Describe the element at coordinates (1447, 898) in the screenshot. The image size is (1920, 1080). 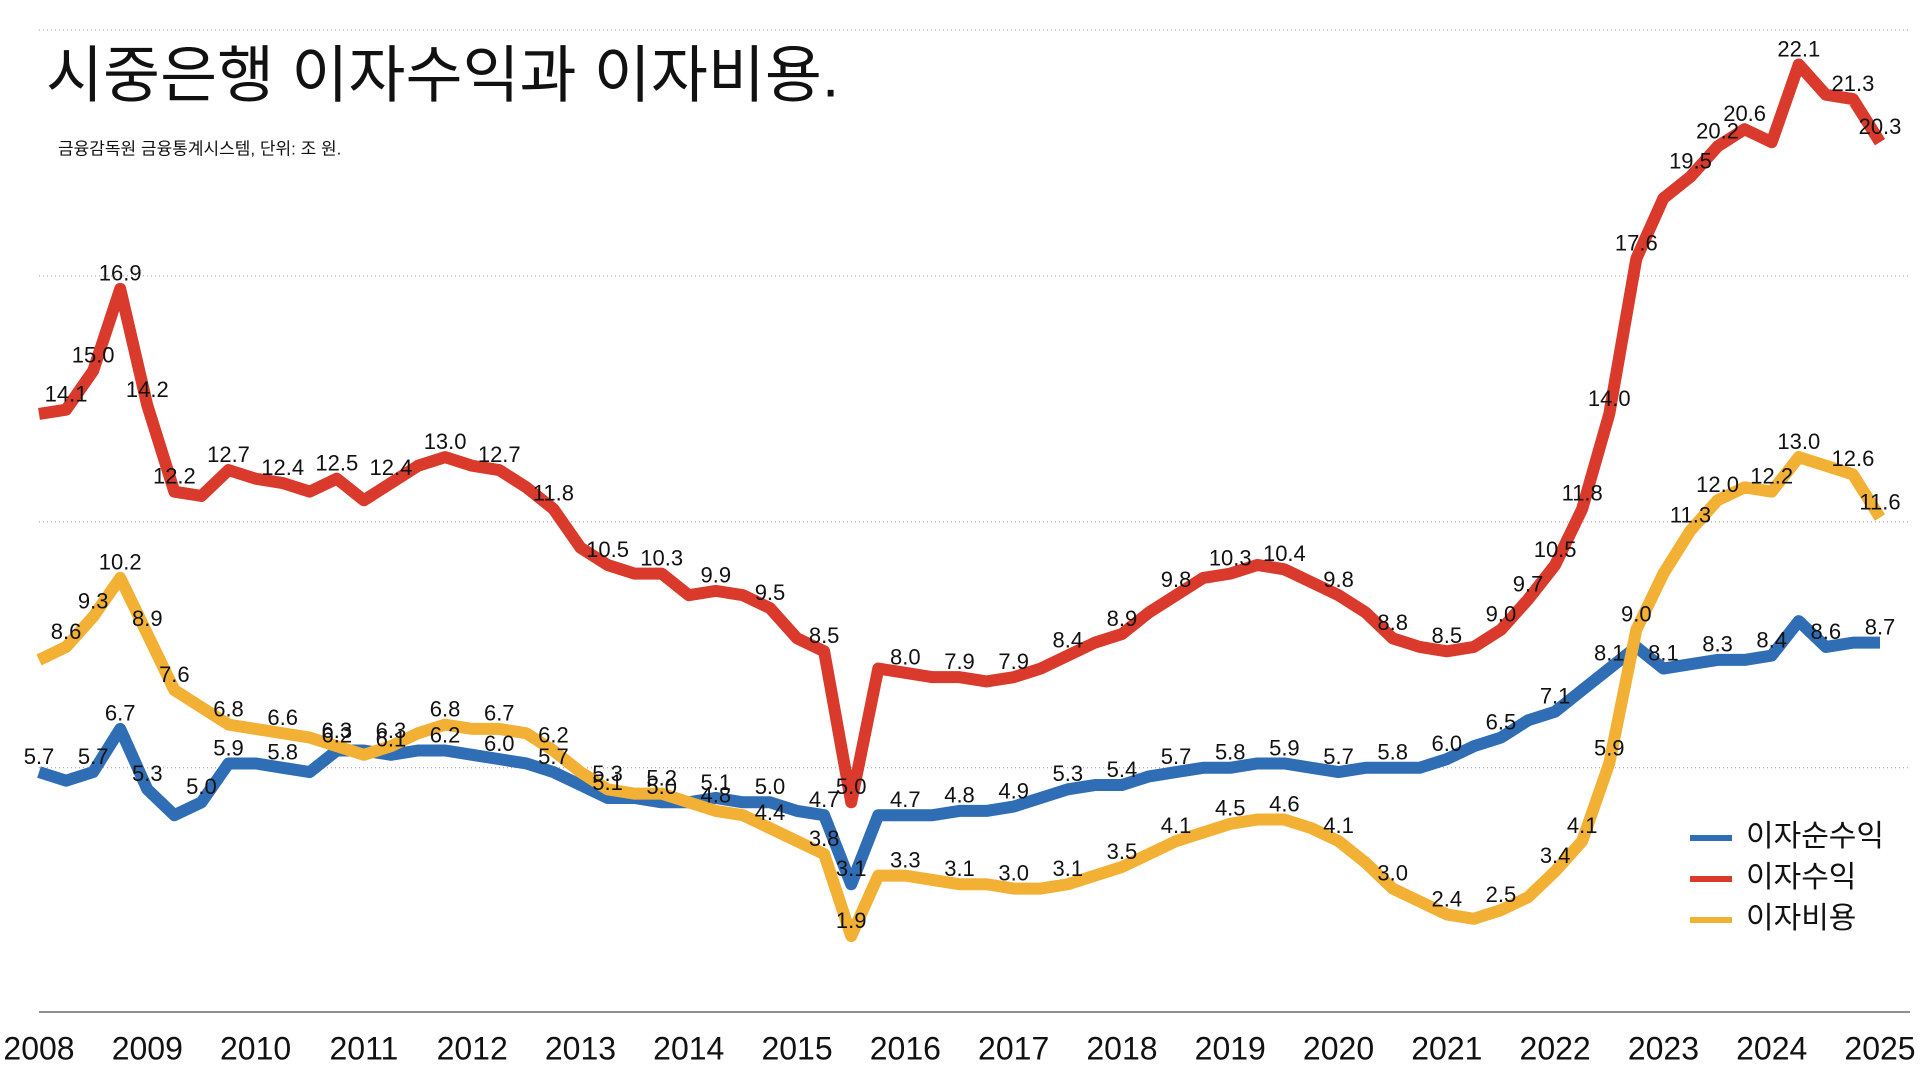
I see `data-label: 2.4` at that location.